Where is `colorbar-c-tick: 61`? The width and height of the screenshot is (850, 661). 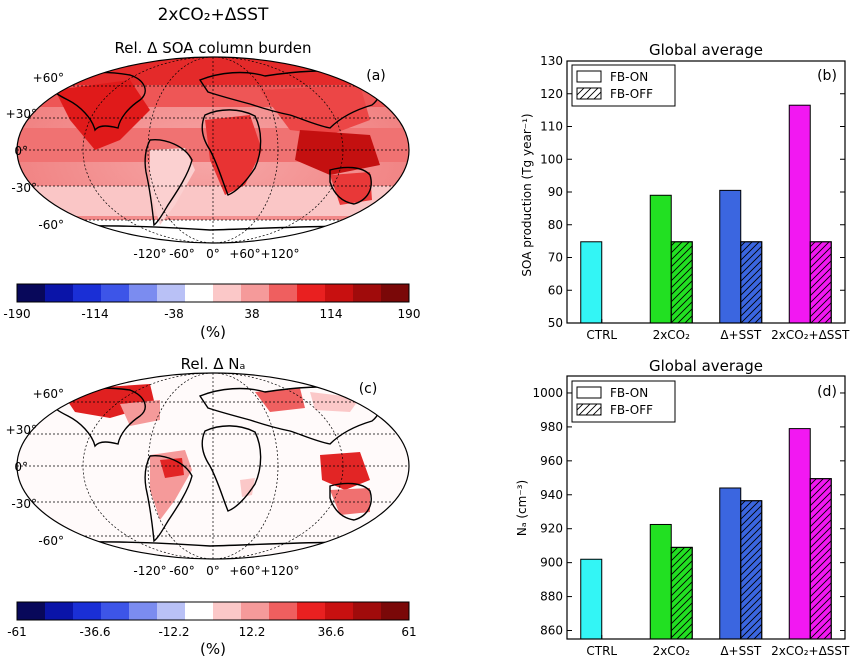
colorbar-c-tick: 61 is located at coordinates (408, 632).